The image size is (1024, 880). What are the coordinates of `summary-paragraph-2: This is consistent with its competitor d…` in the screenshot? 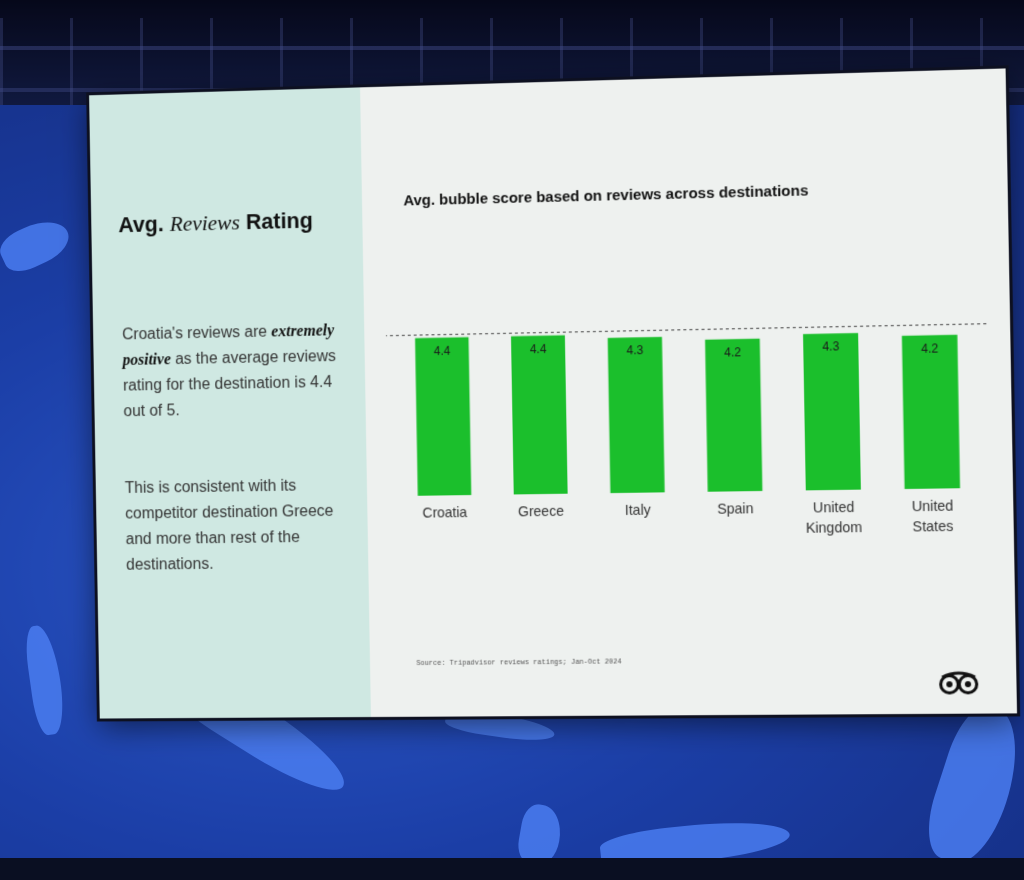 It's located at (238, 526).